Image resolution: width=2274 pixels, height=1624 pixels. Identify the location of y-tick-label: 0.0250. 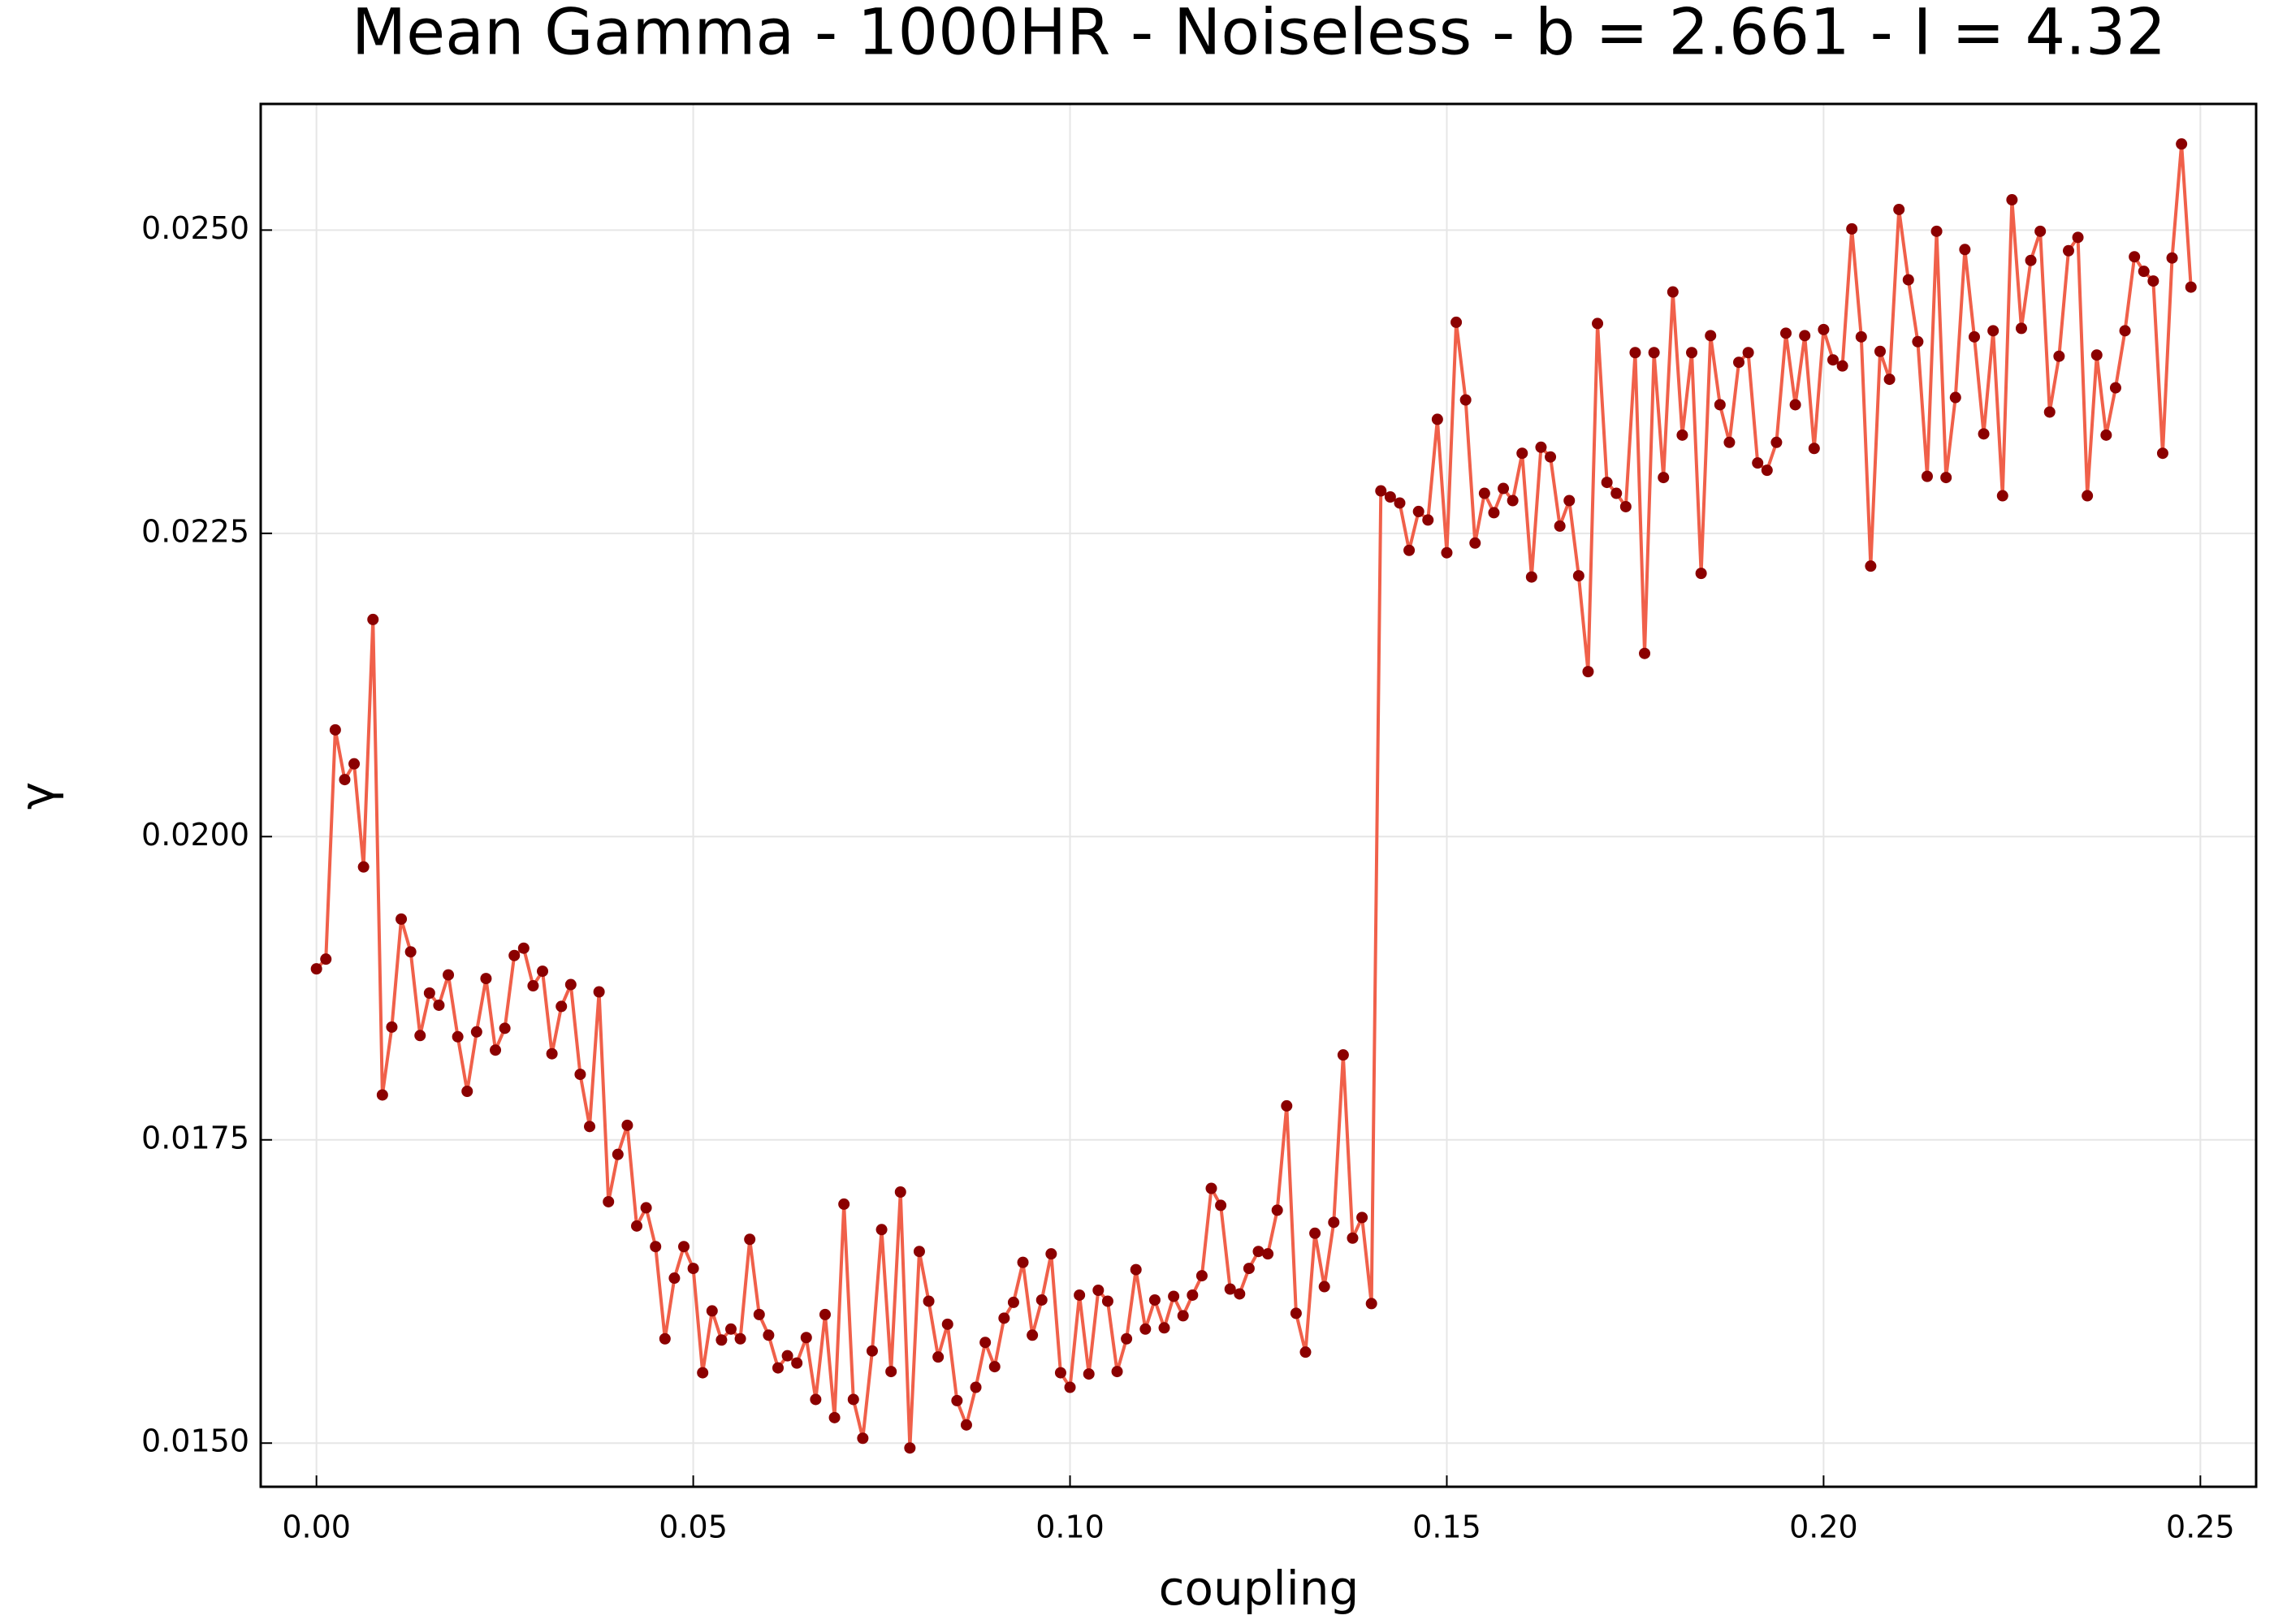
(195, 228).